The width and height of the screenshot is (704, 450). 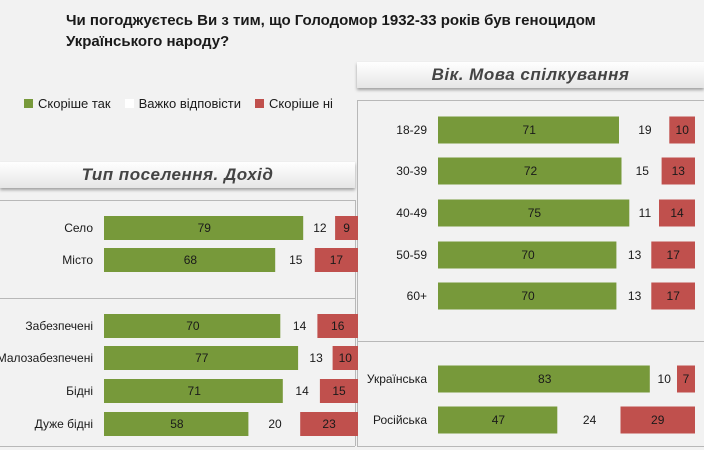 I want to click on right-panel-left-border, so click(x=357, y=273).